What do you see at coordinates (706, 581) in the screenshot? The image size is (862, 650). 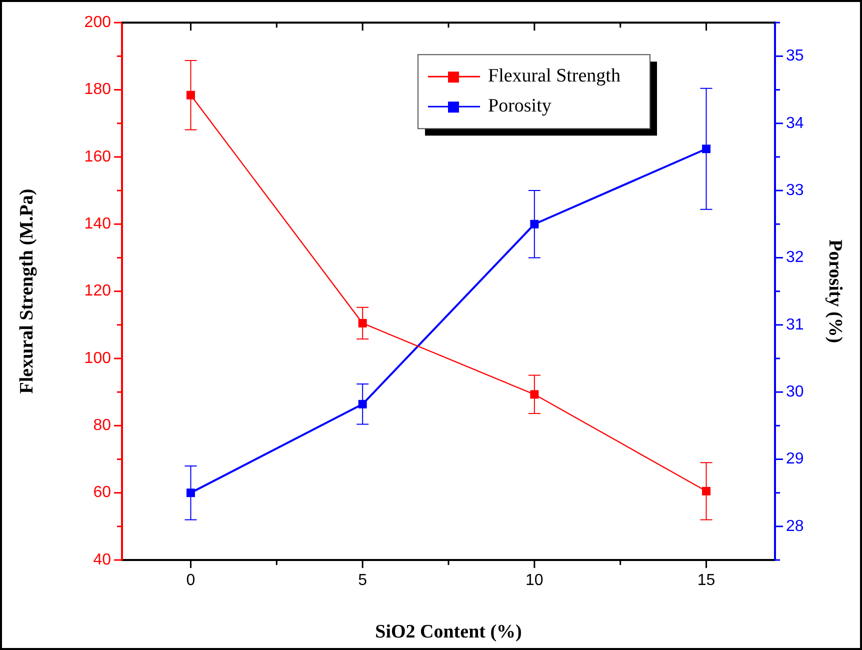 I see `x-tick-label: 15` at bounding box center [706, 581].